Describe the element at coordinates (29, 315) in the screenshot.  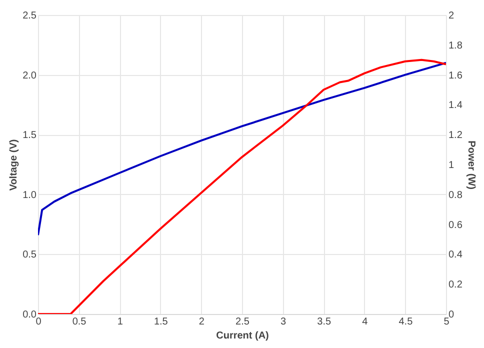
I see `y-tick-label: 0.0` at that location.